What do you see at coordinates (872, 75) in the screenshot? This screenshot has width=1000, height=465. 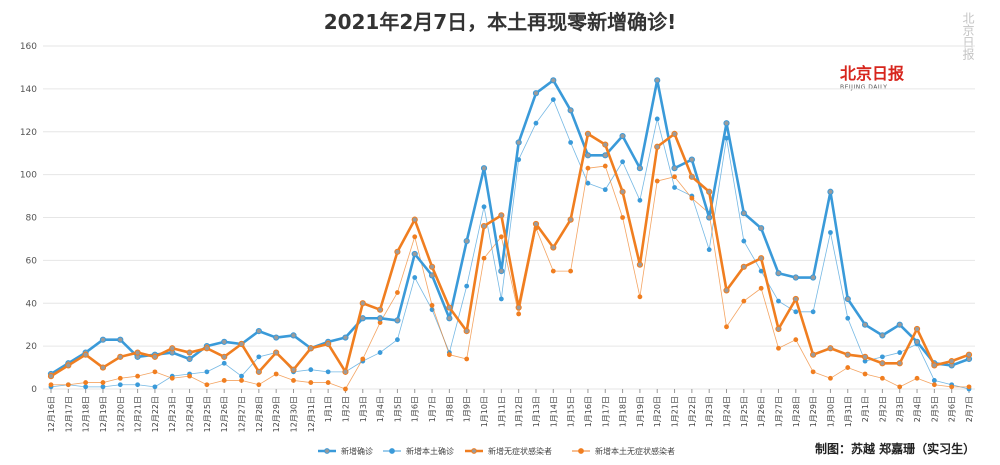 I see `beijing-daily-logo: 北京日报 BEIJING DAILY` at bounding box center [872, 75].